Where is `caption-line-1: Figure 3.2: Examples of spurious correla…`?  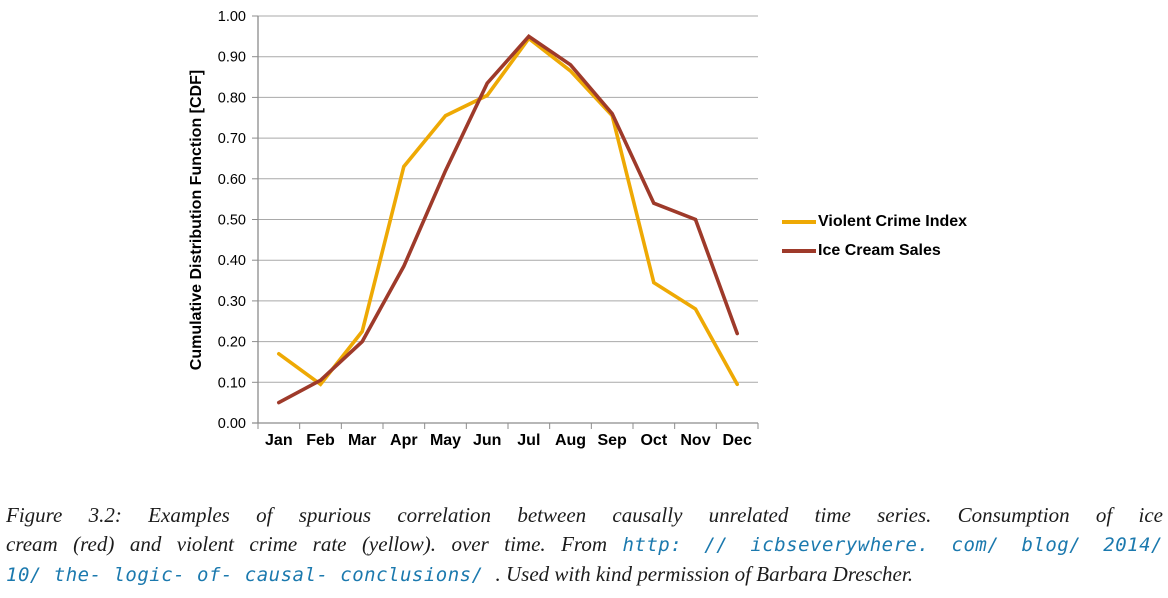 caption-line-1: Figure 3.2: Examples of spurious correla… is located at coordinates (584, 515).